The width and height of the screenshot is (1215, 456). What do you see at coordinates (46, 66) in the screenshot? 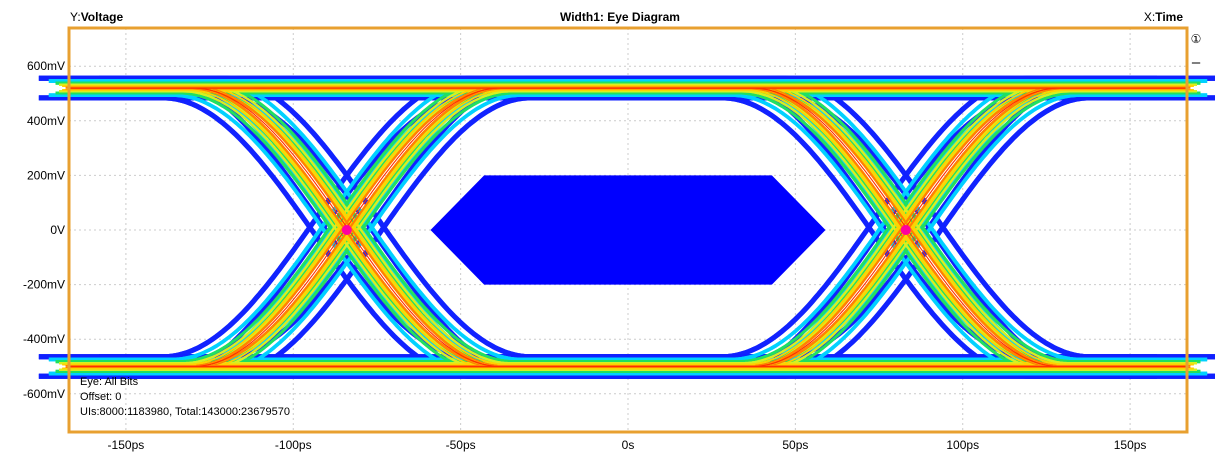
I see `y-tick-label: 600mV` at bounding box center [46, 66].